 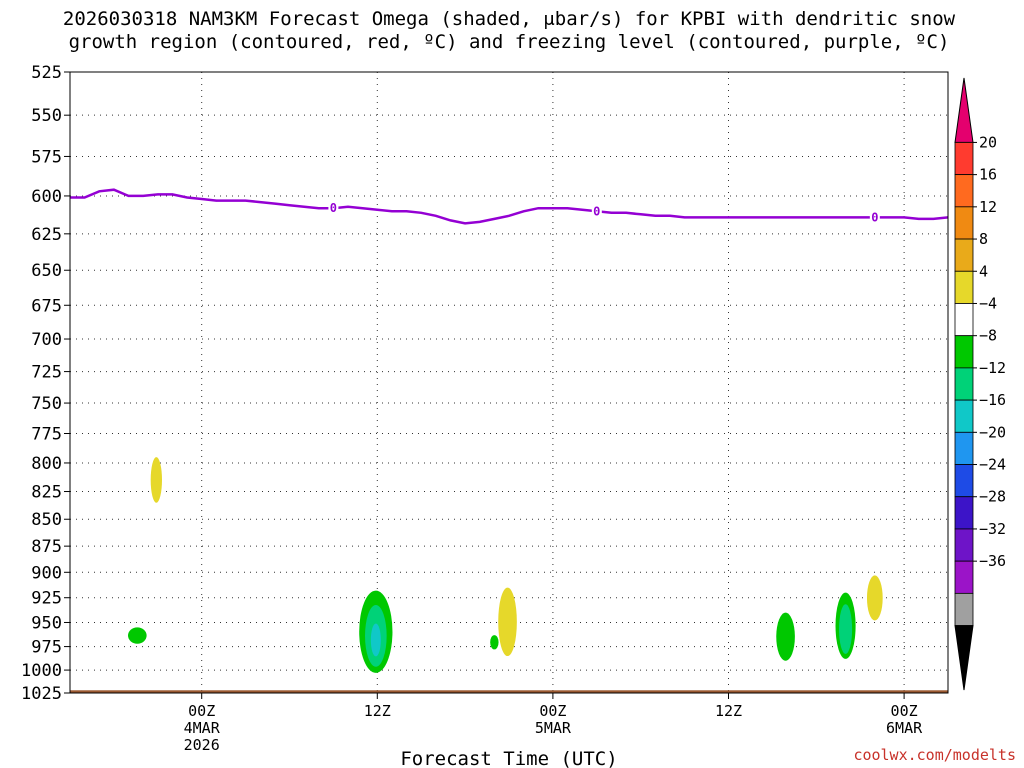 What do you see at coordinates (46, 404) in the screenshot?
I see `y-tick-label: 750` at bounding box center [46, 404].